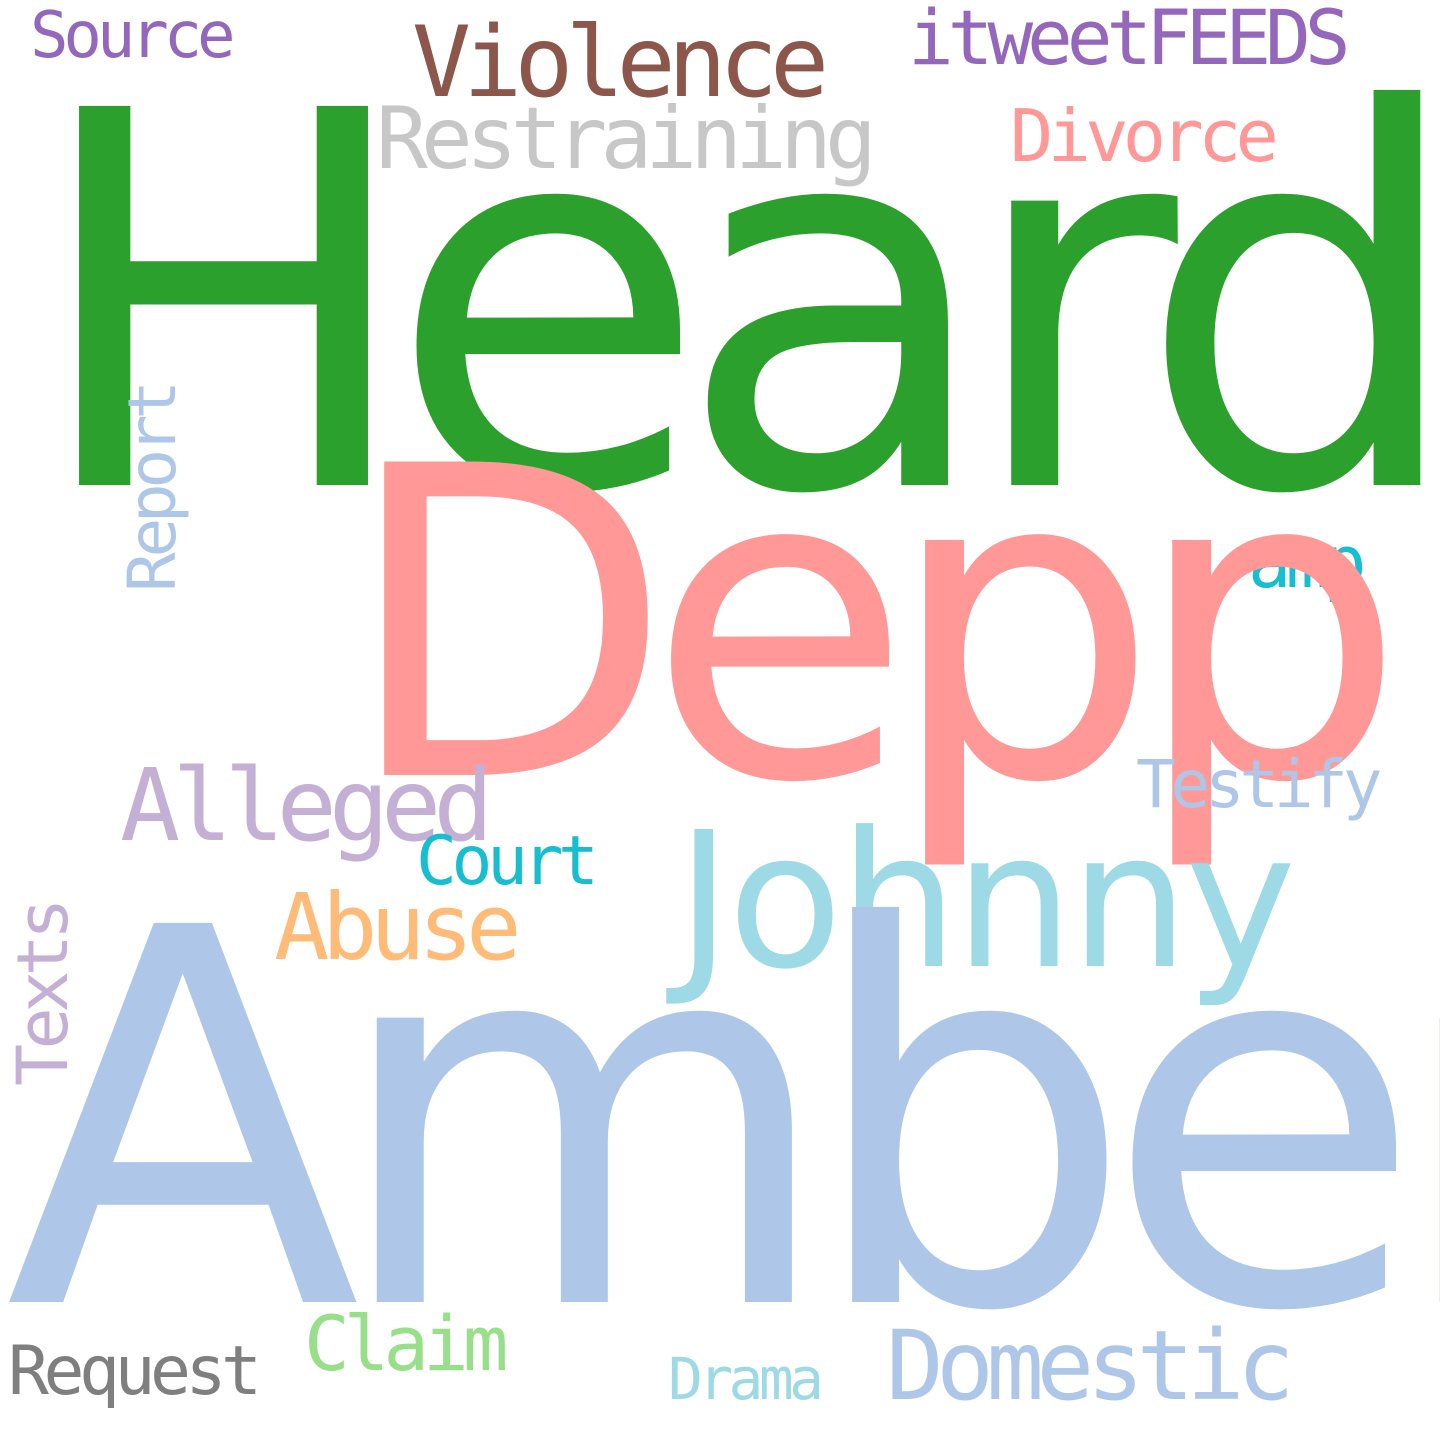 This screenshot has height=1440, width=1440. What do you see at coordinates (626, 139) in the screenshot?
I see `word-restraining: Restraining` at bounding box center [626, 139].